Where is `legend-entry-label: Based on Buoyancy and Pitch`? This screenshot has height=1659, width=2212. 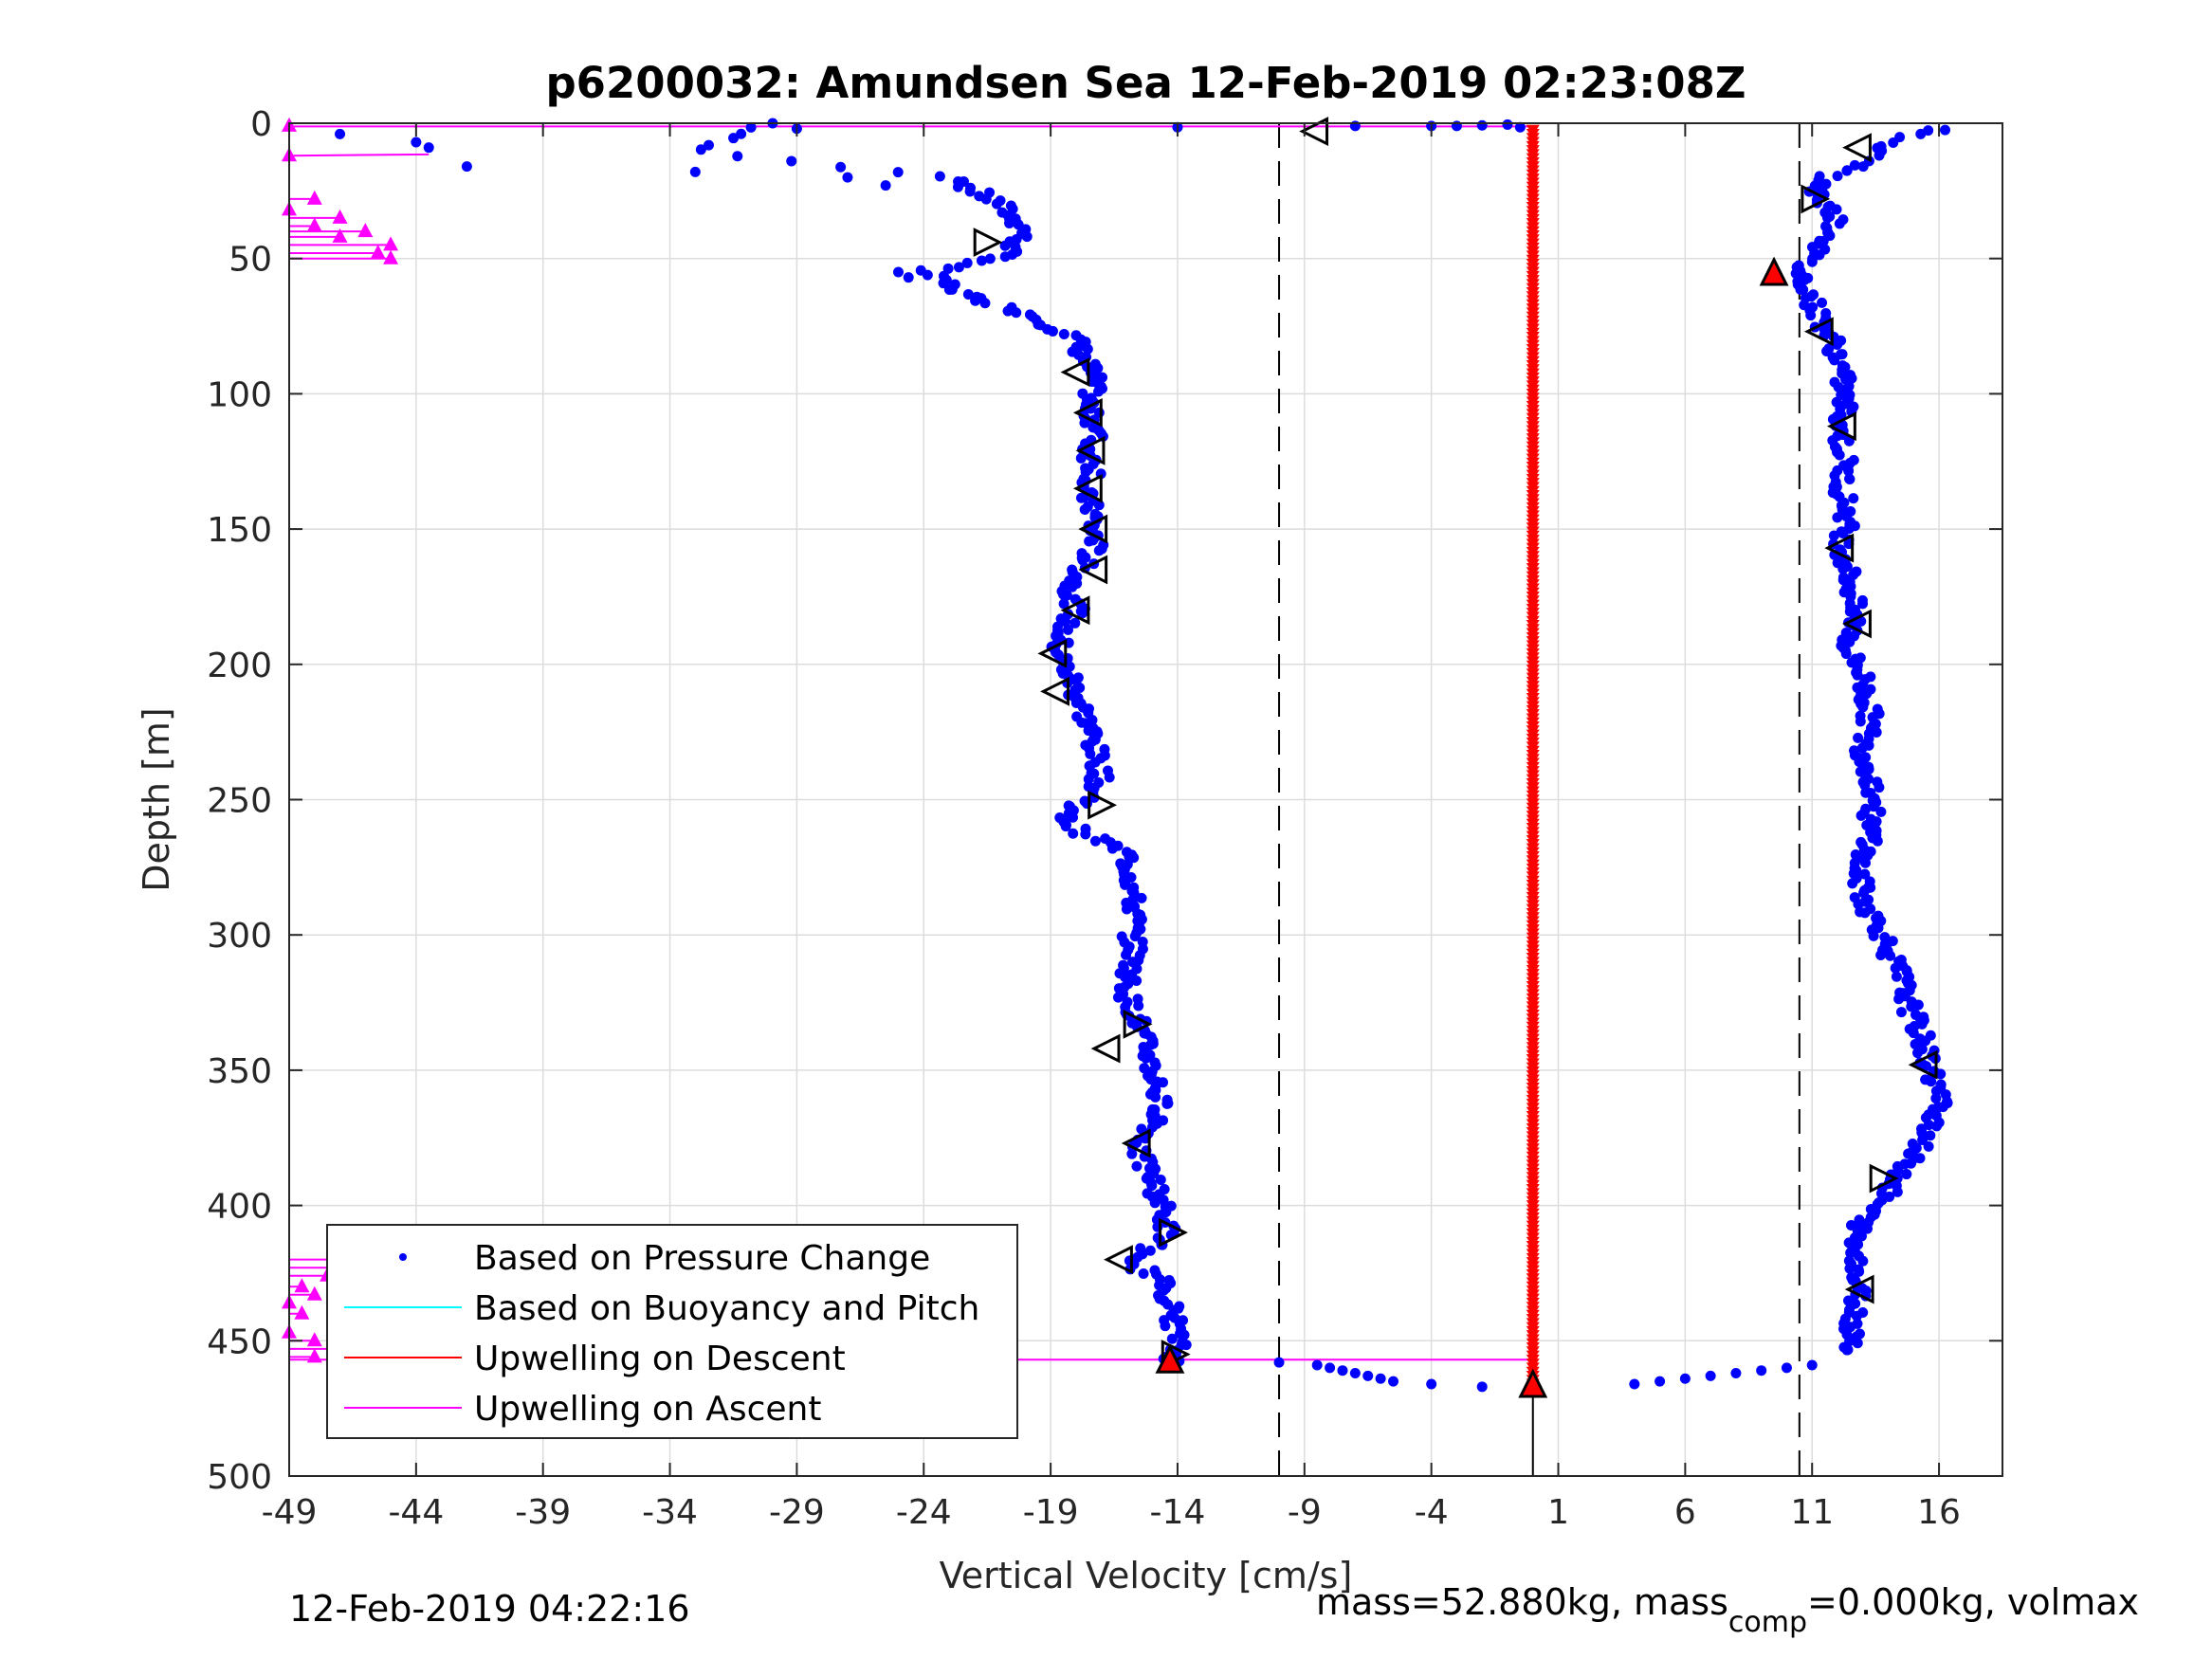 legend-entry-label: Based on Buoyancy and Pitch is located at coordinates (726, 1308).